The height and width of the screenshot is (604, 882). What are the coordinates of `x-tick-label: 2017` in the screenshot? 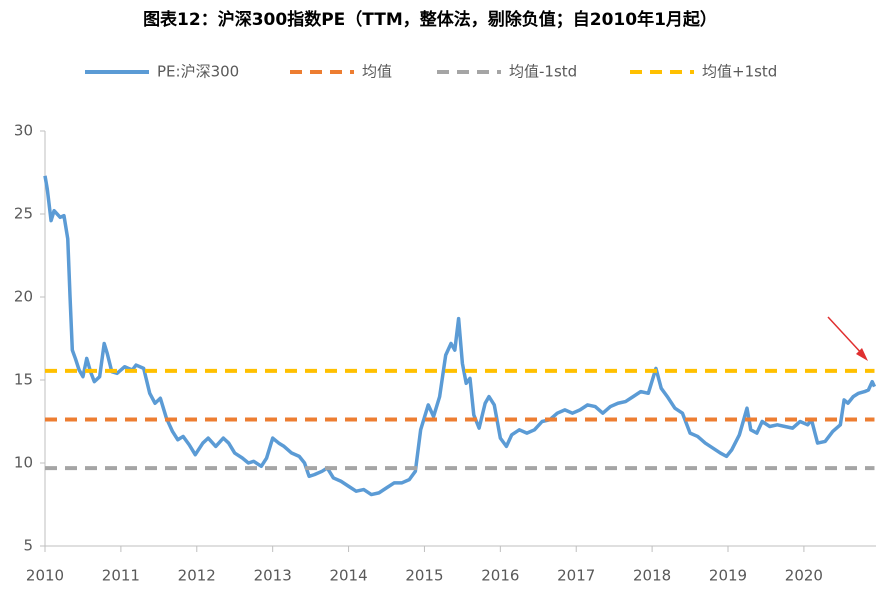 It's located at (576, 576).